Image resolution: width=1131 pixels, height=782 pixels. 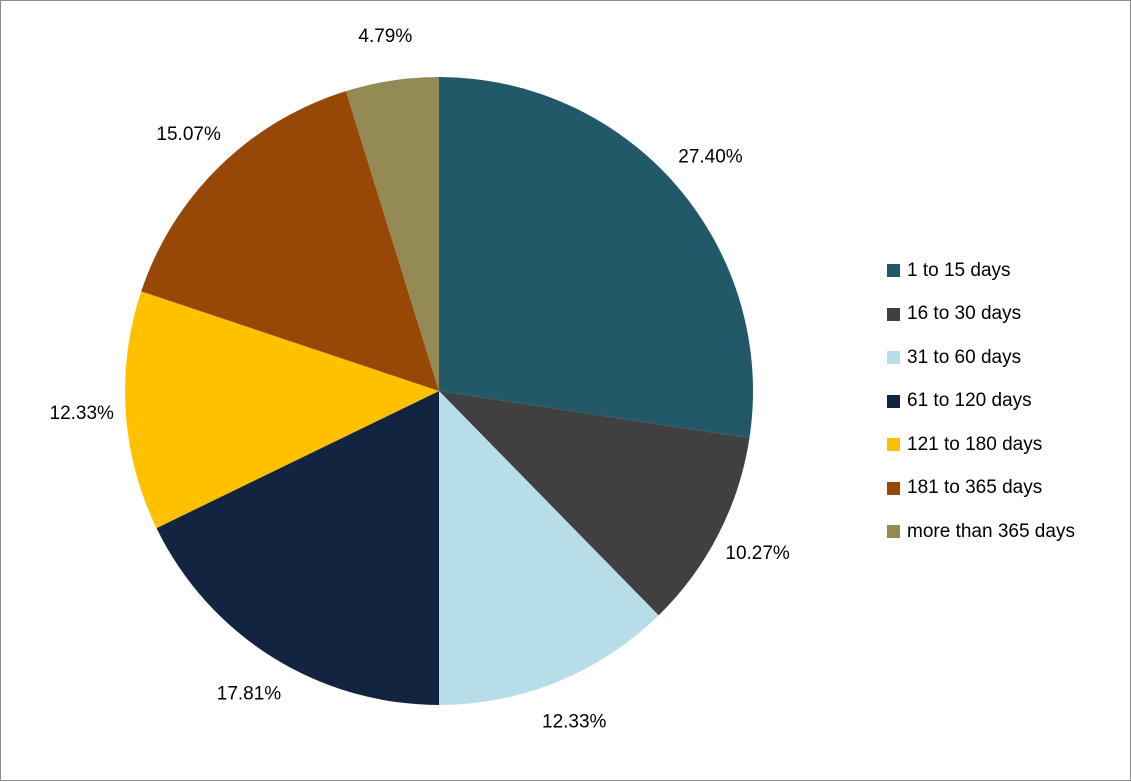 What do you see at coordinates (549, 548) in the screenshot?
I see `pie-slice-31-to-60-days` at bounding box center [549, 548].